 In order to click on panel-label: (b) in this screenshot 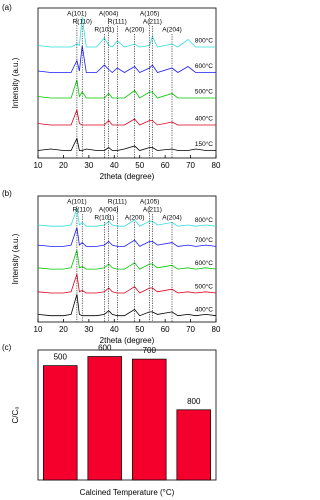, I will do `click(7, 193)`.